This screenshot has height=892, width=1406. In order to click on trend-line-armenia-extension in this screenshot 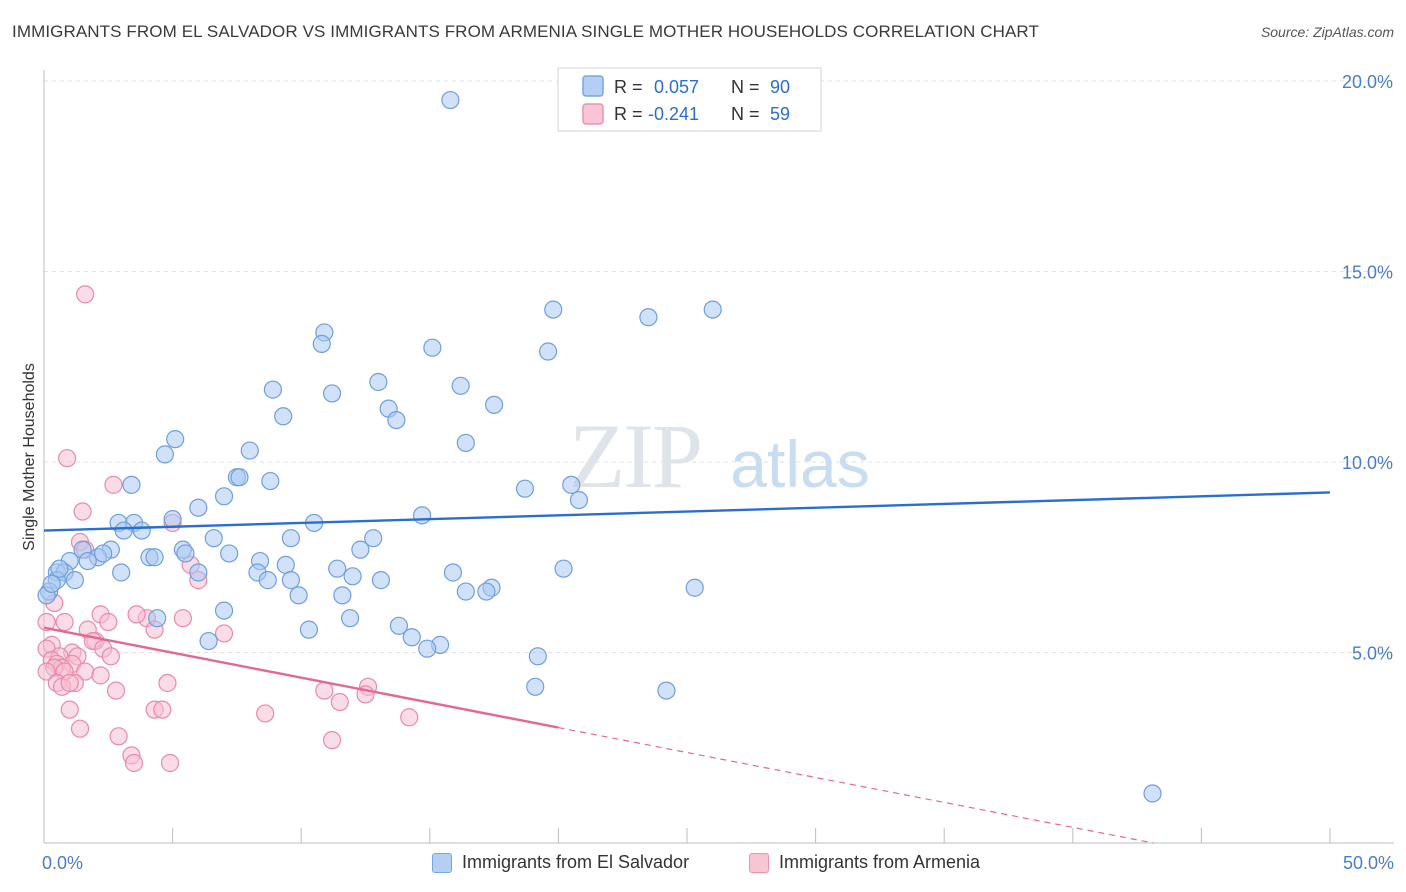, I will do `click(856, 785)`.